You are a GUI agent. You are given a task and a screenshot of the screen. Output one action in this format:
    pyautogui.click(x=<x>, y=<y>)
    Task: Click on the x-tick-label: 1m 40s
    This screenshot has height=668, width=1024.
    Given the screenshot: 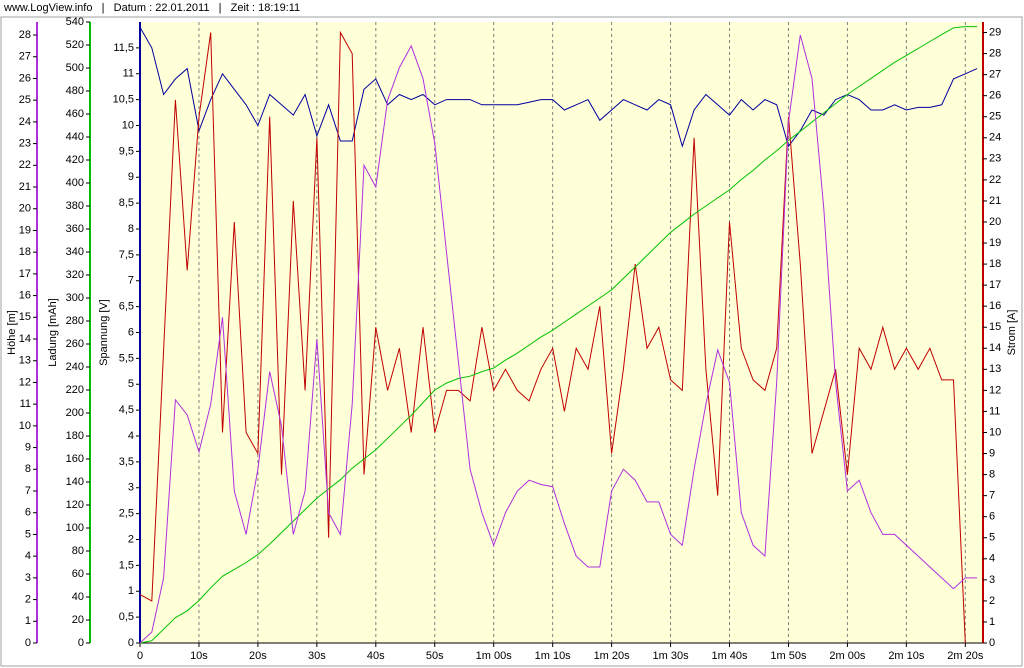 What is the action you would take?
    pyautogui.click(x=729, y=656)
    